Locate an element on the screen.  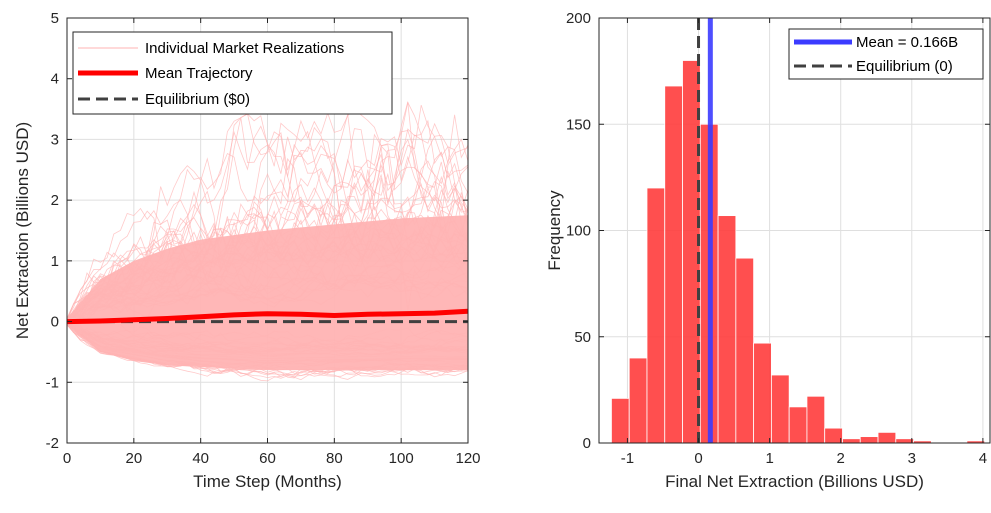
left-xtick-label: 0 is located at coordinates (67, 458).